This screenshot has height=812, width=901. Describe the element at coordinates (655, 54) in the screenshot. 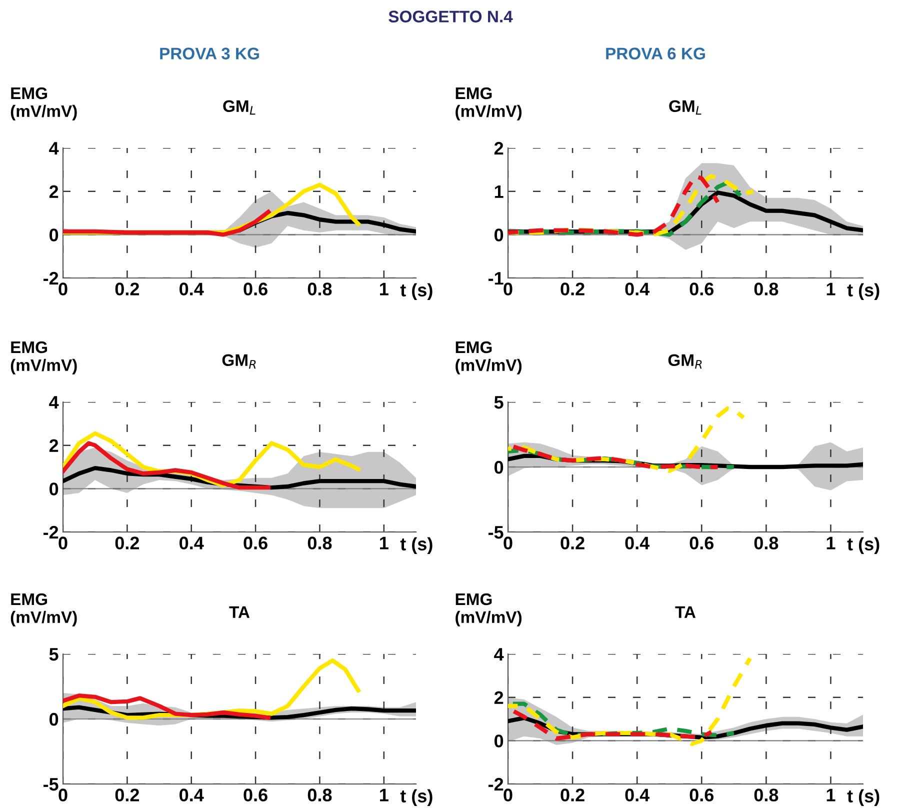

I see `chart-subtitle: PROVA 6 KG` at that location.